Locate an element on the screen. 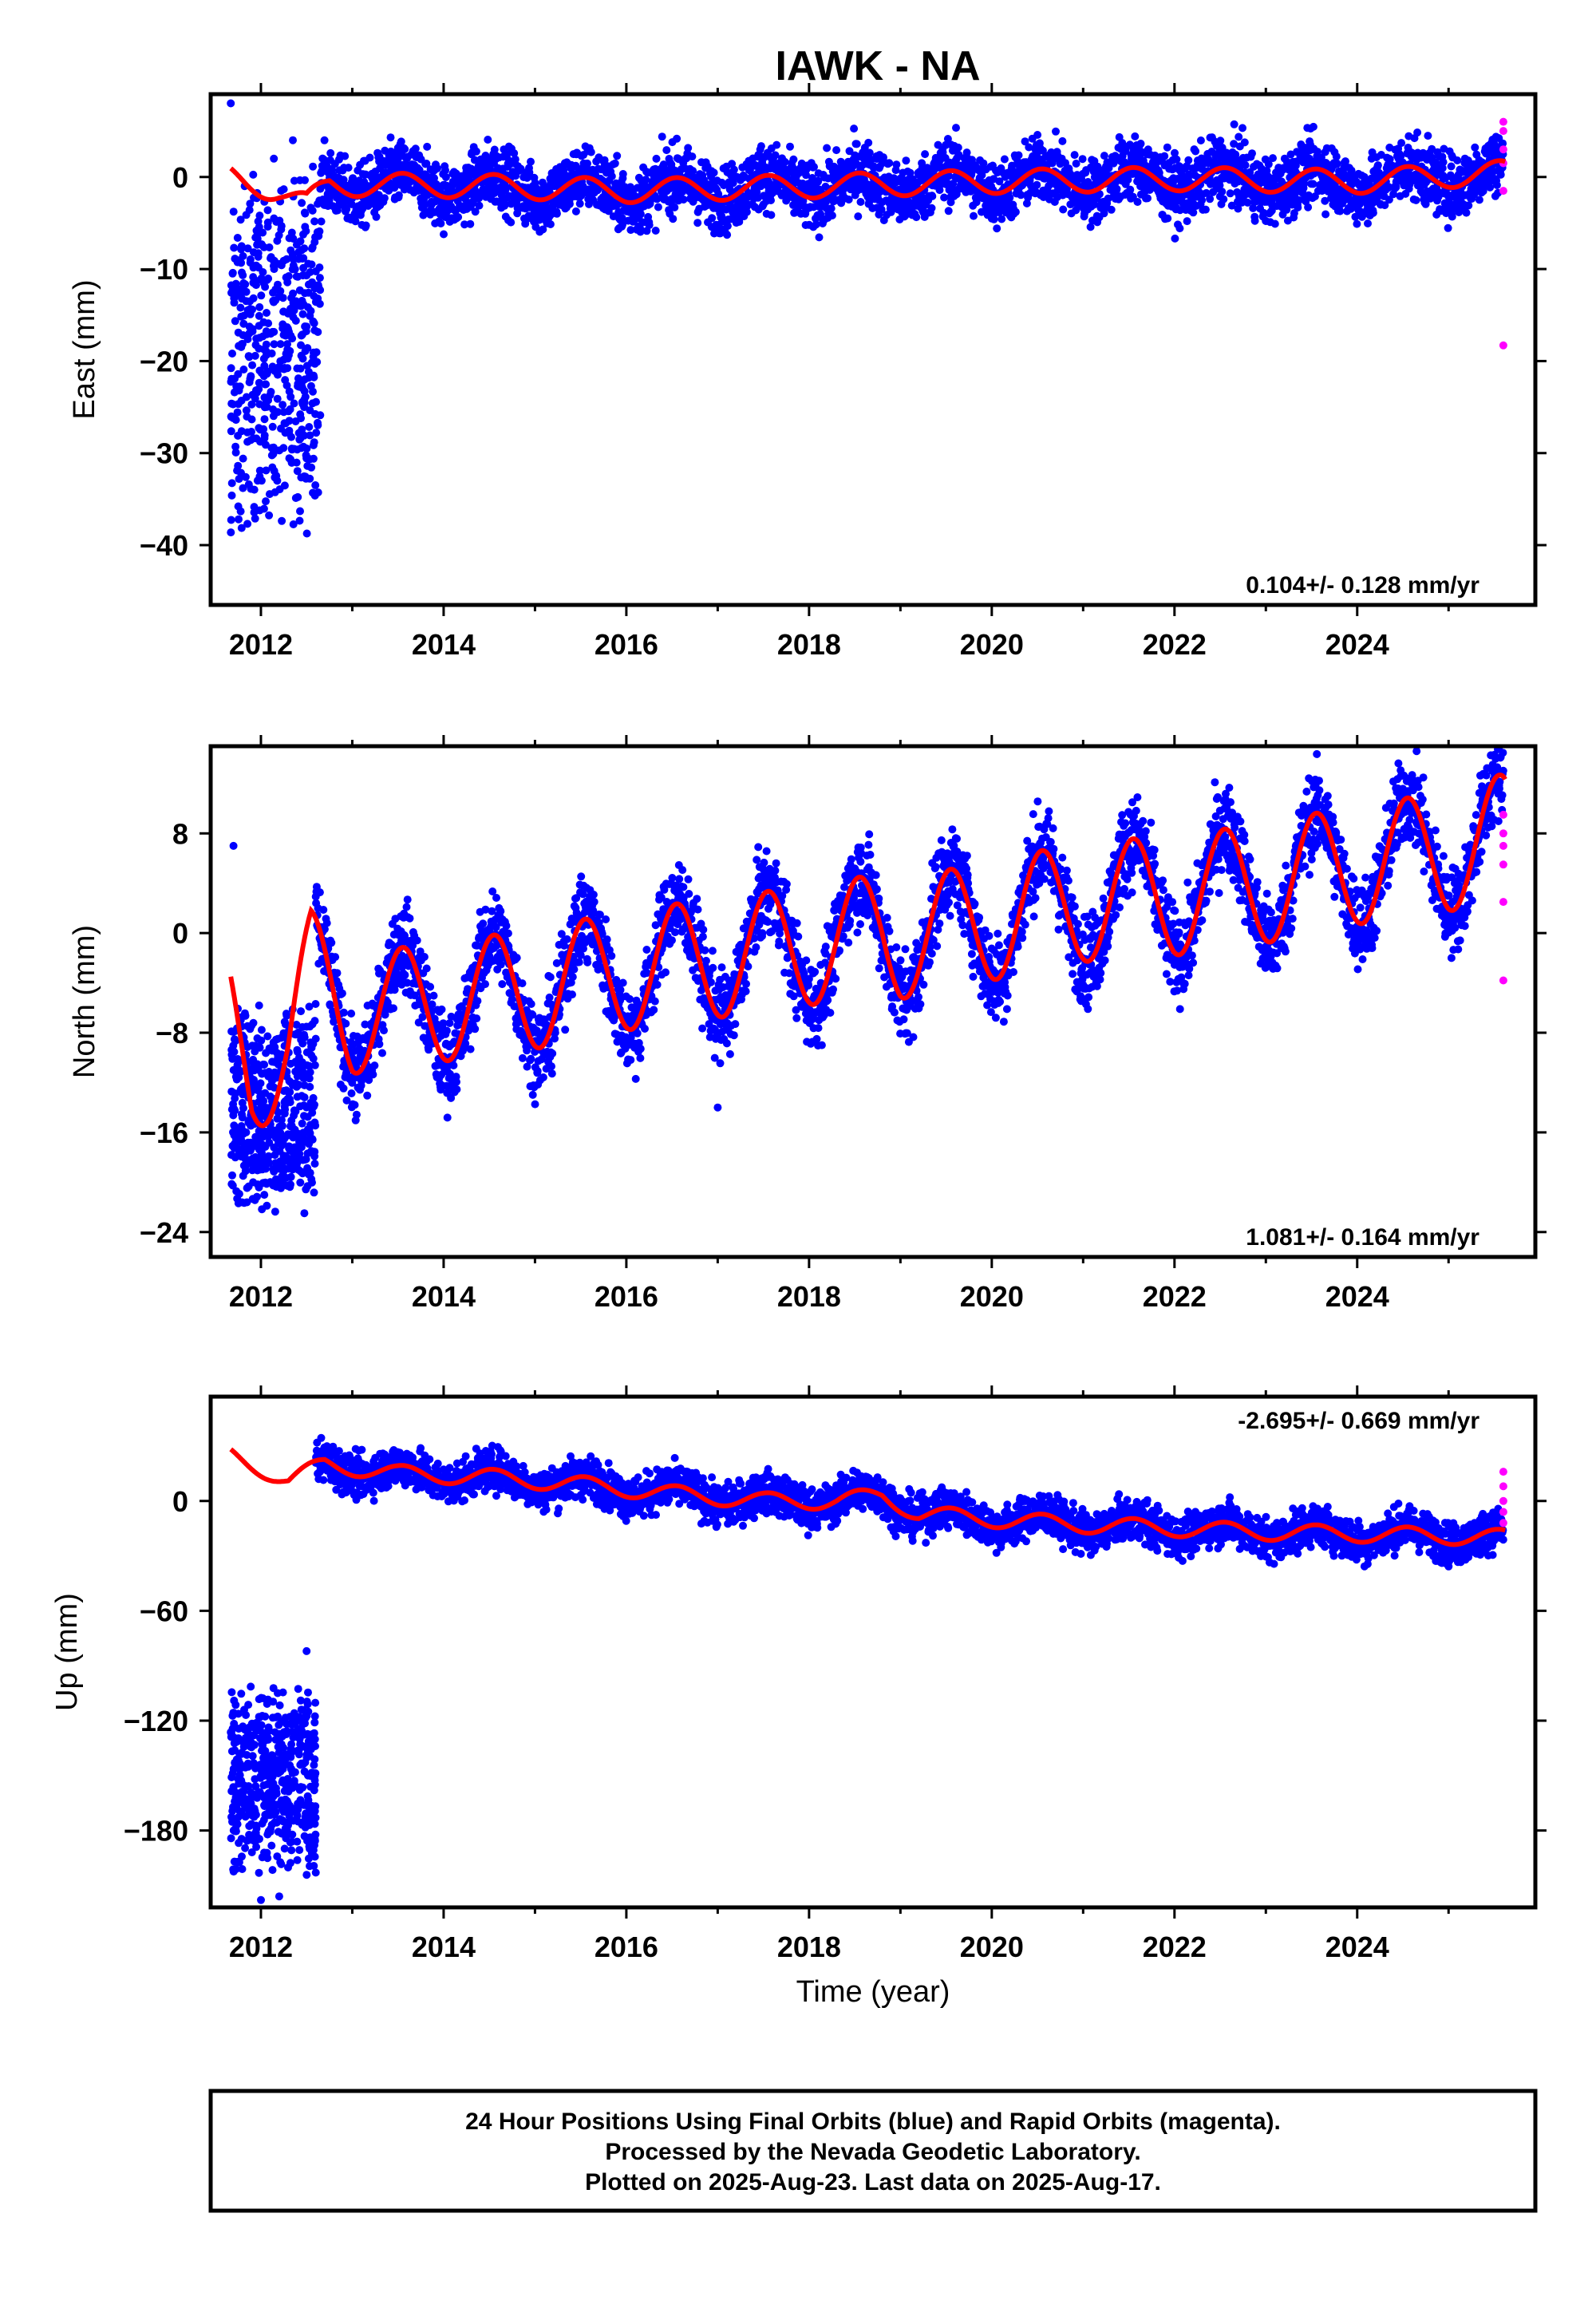 Image resolution: width=1596 pixels, height=2316 pixels. y-tick-label: −40 is located at coordinates (164, 545).